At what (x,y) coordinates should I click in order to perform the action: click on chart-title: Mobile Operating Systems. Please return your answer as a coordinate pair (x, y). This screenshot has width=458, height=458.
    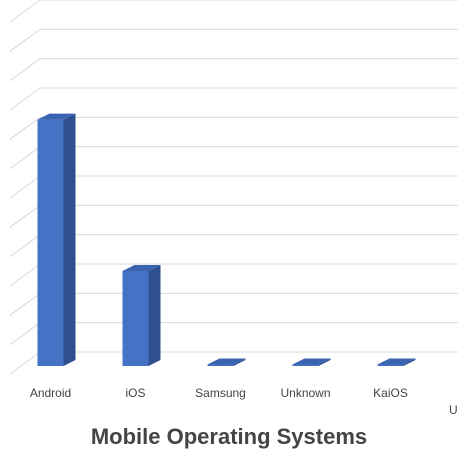
    Looking at the image, I should click on (229, 436).